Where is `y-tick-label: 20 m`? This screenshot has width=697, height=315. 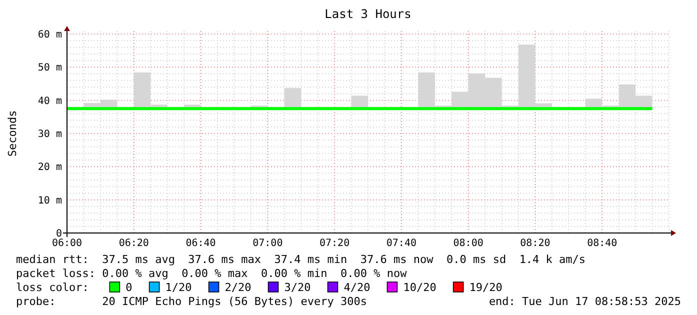 y-tick-label: 20 m is located at coordinates (50, 168).